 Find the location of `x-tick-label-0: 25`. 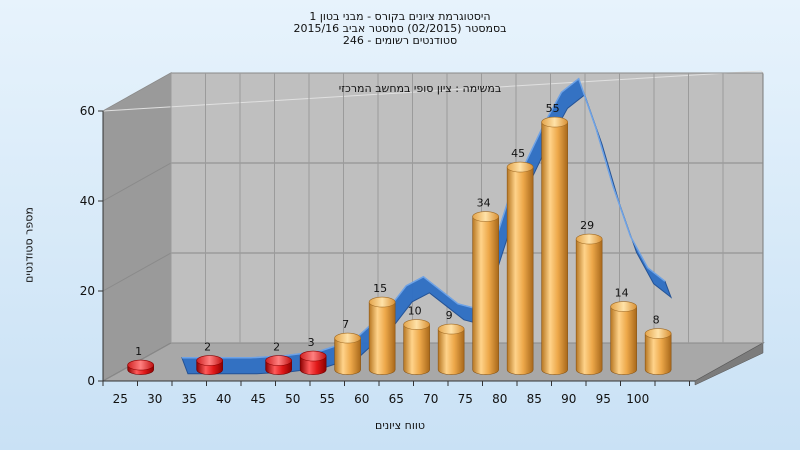

x-tick-label-0: 25 is located at coordinates (120, 399).